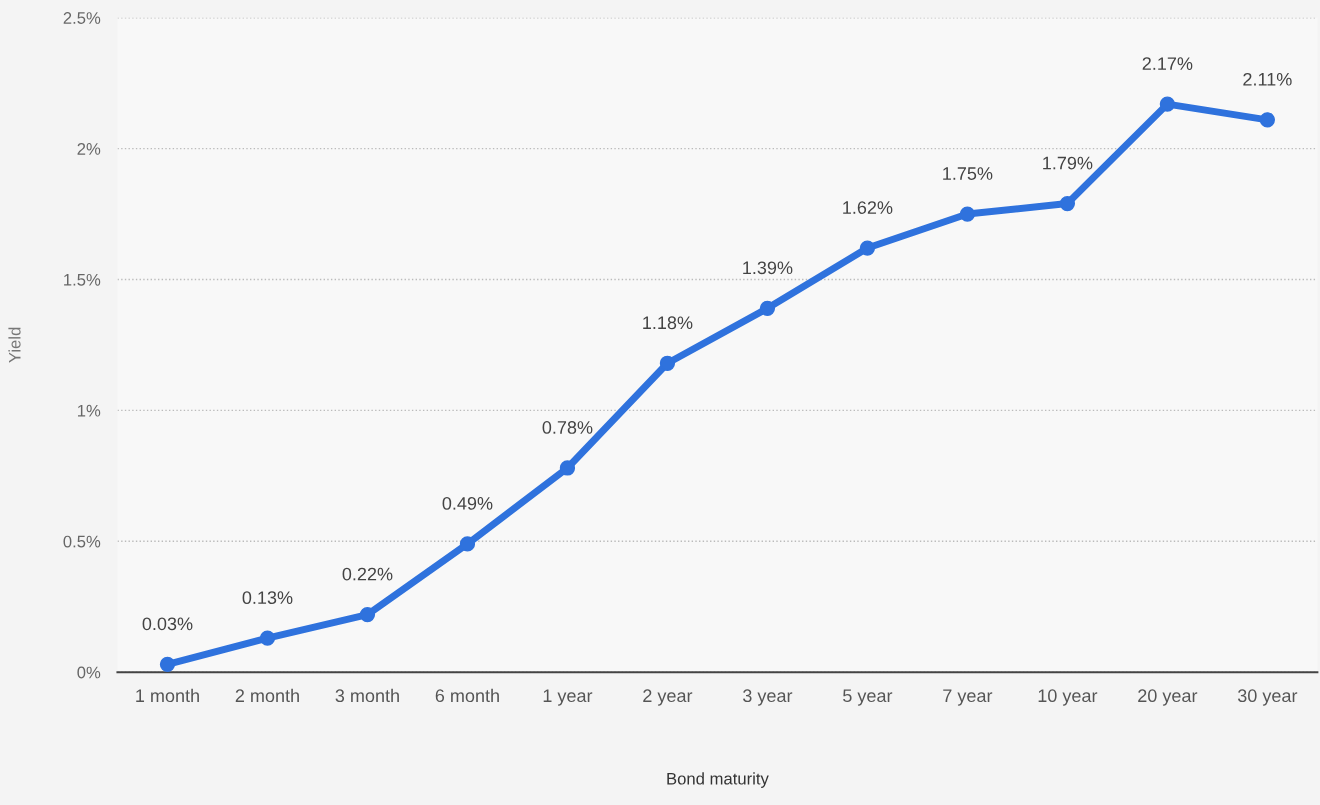  I want to click on data-label: 1.18%, so click(668, 323).